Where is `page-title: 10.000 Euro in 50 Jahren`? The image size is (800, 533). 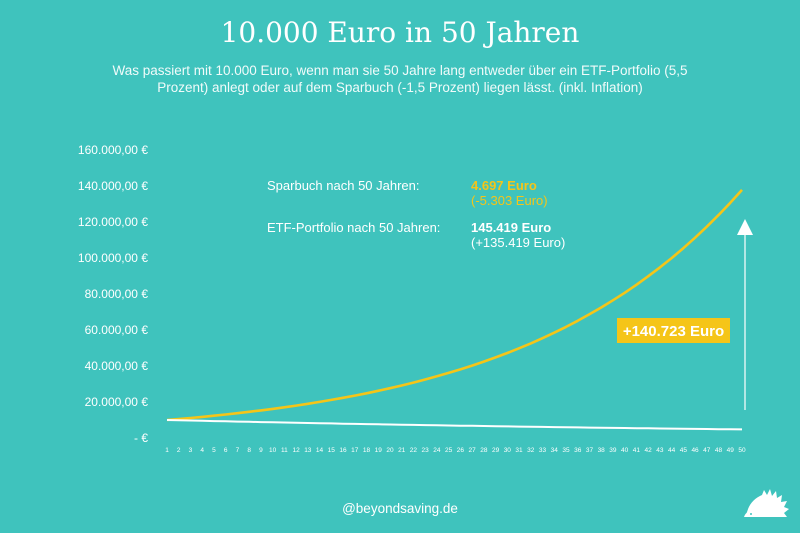 page-title: 10.000 Euro in 50 Jahren is located at coordinates (400, 32).